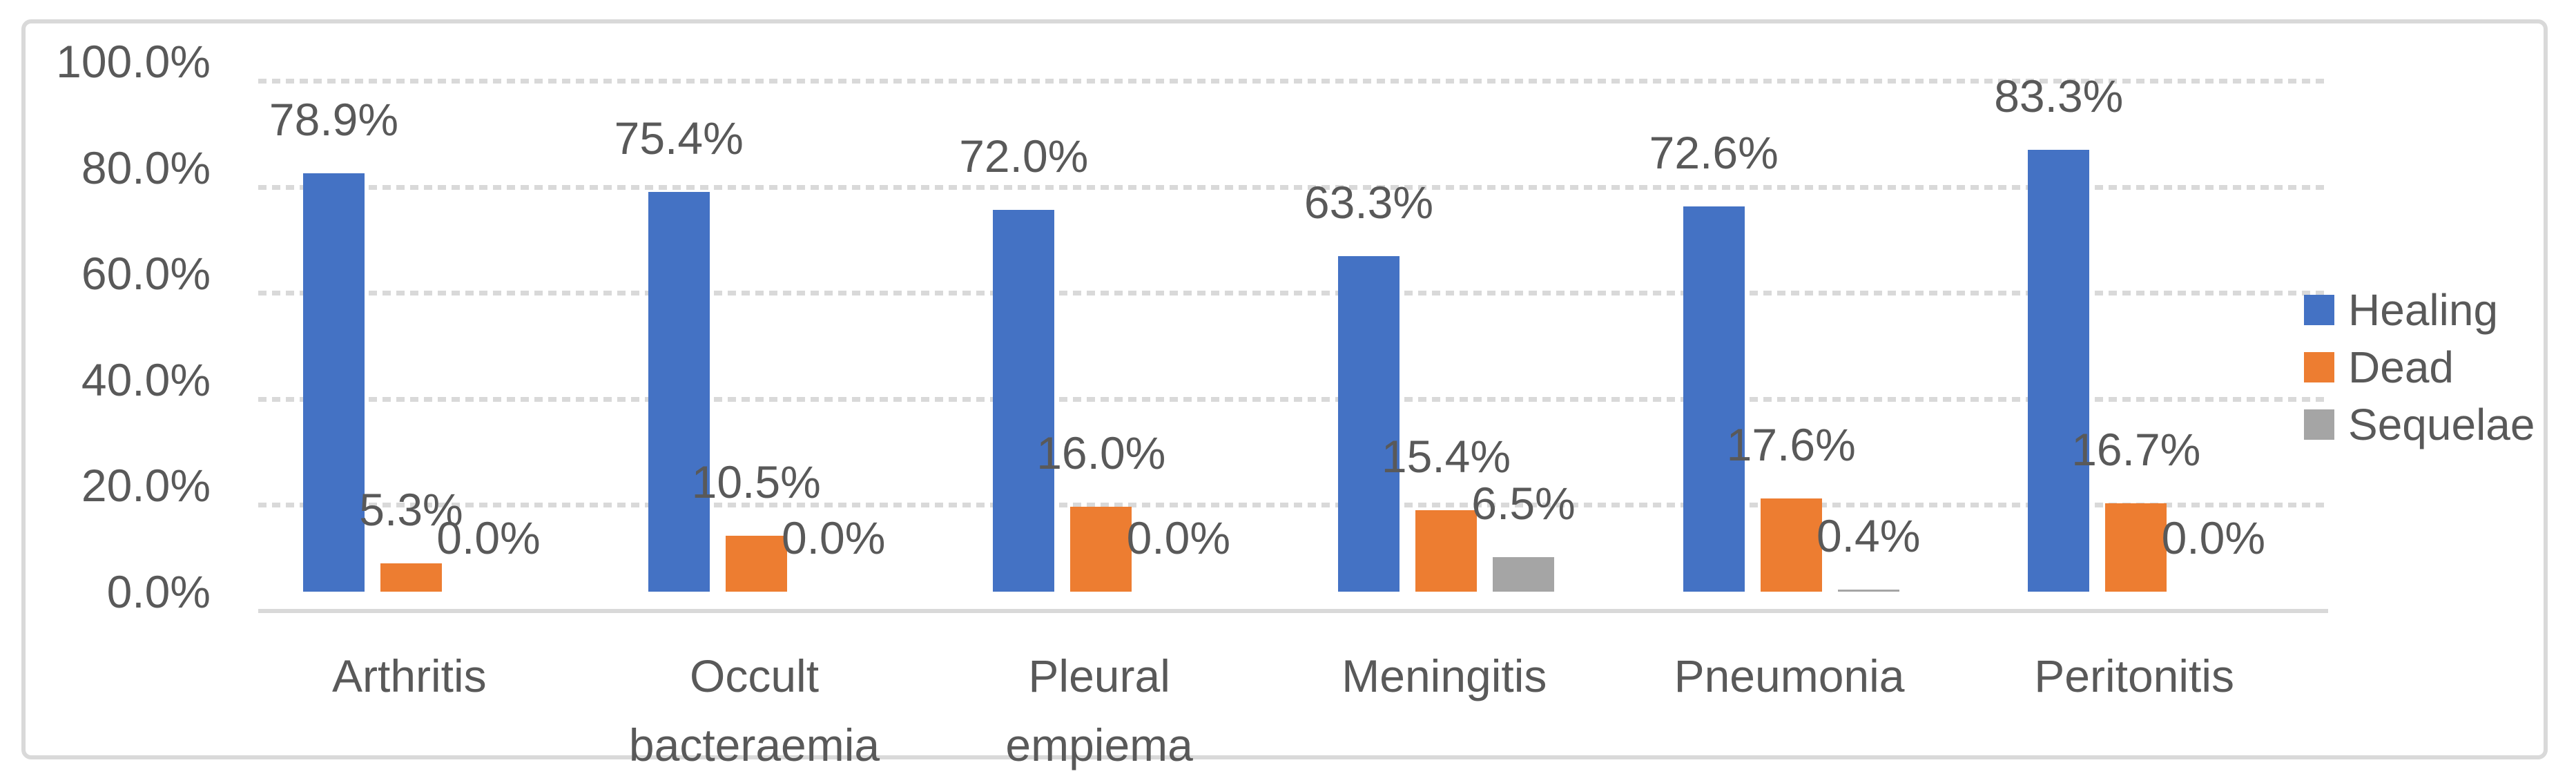  Describe the element at coordinates (754, 710) in the screenshot. I see `x-category-label-occult-bacteraemia: Occult bacteraemia` at that location.